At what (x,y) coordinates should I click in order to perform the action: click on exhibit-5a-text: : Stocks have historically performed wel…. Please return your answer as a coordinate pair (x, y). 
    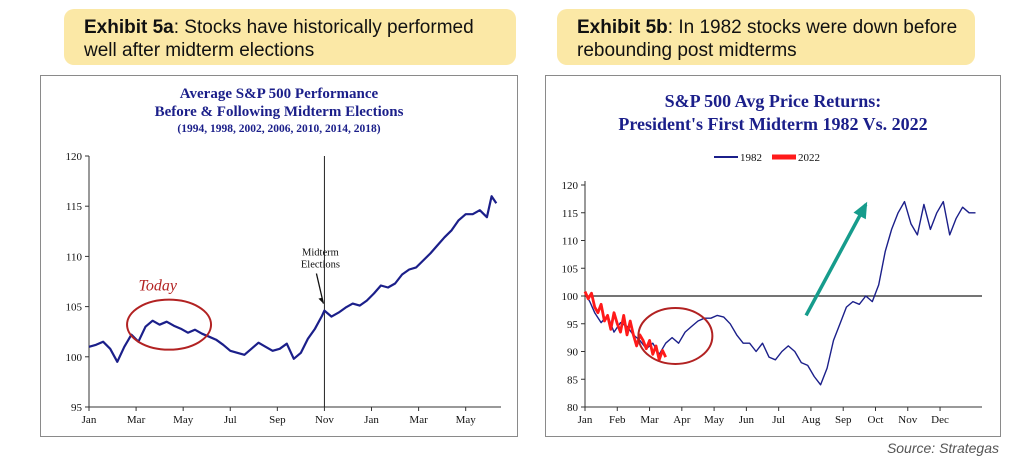
    Looking at the image, I should click on (279, 39).